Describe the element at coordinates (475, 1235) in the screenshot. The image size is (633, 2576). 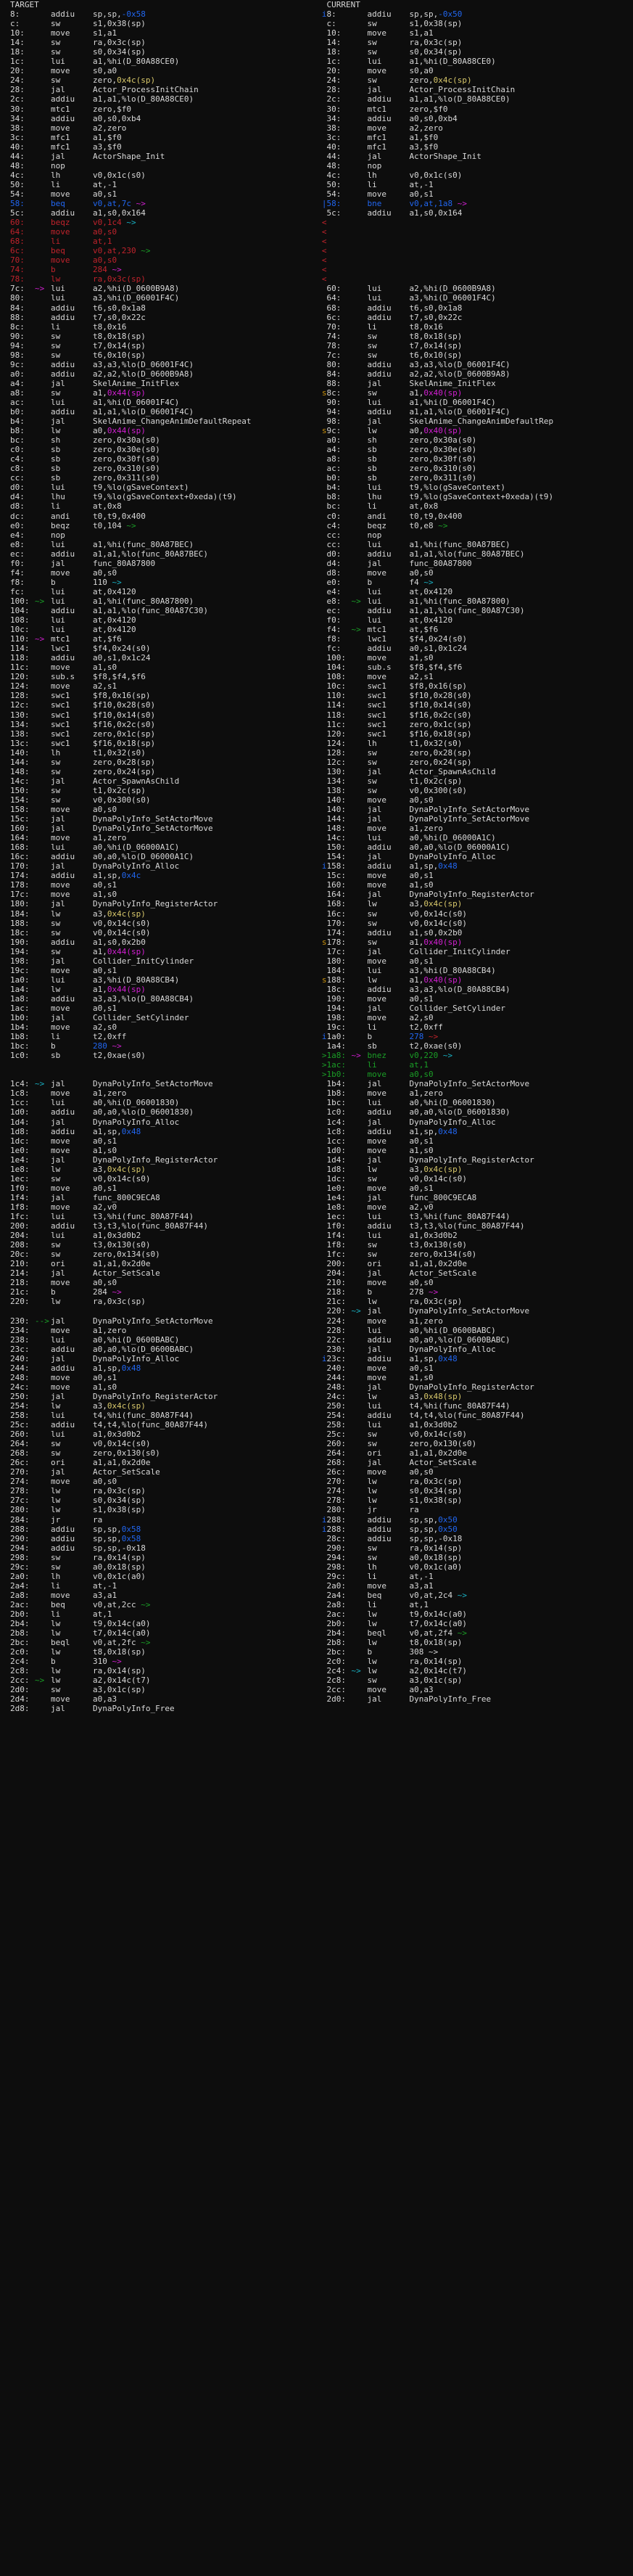
I see `disasm-line: 1f4: lui a1,0x3d0b2` at that location.